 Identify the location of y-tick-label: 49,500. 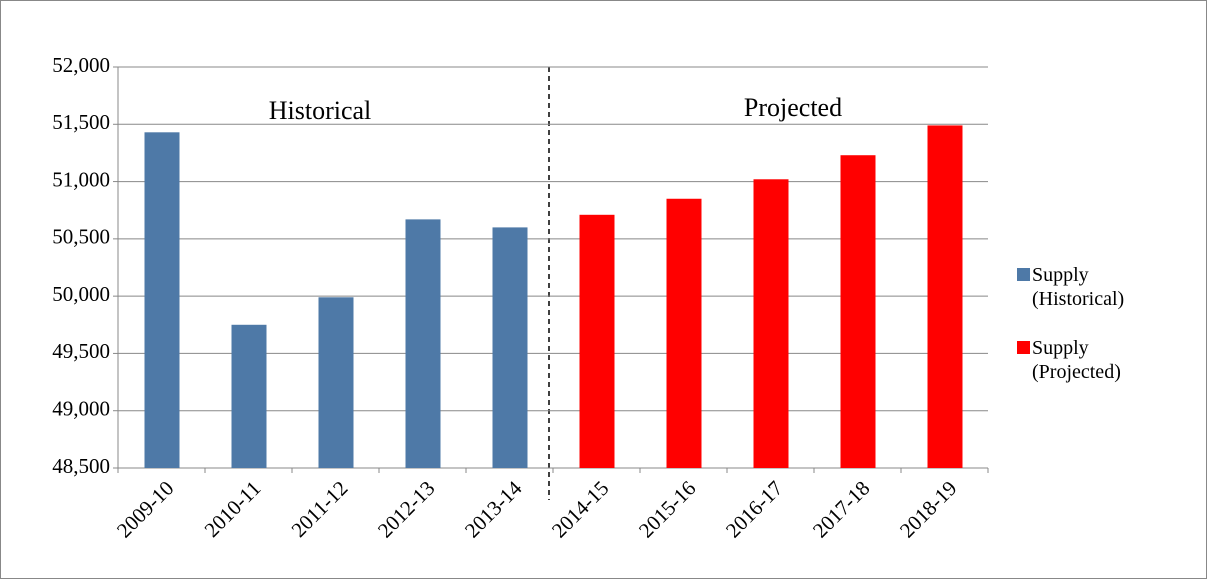
(81, 351).